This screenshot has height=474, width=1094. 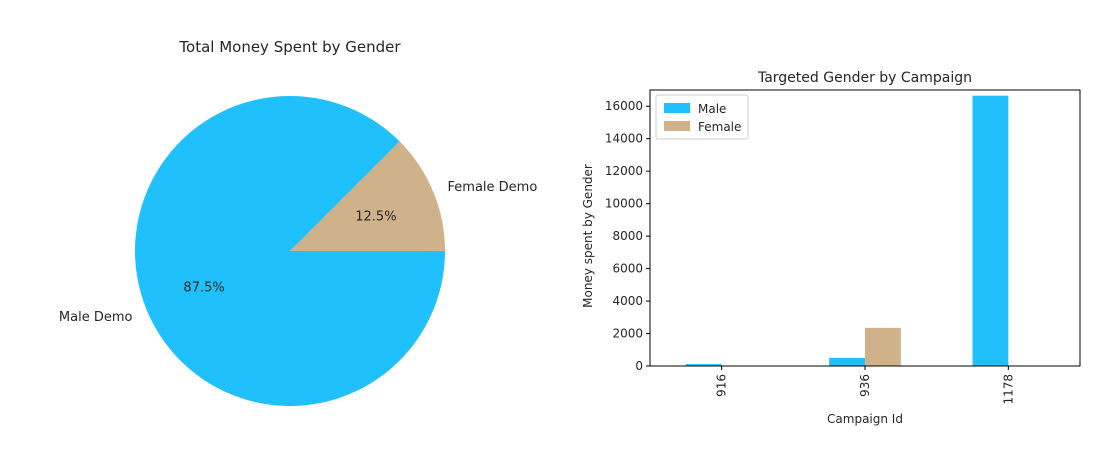 I want to click on pie-pct-label-female-demo: 12.5%, so click(x=375, y=216).